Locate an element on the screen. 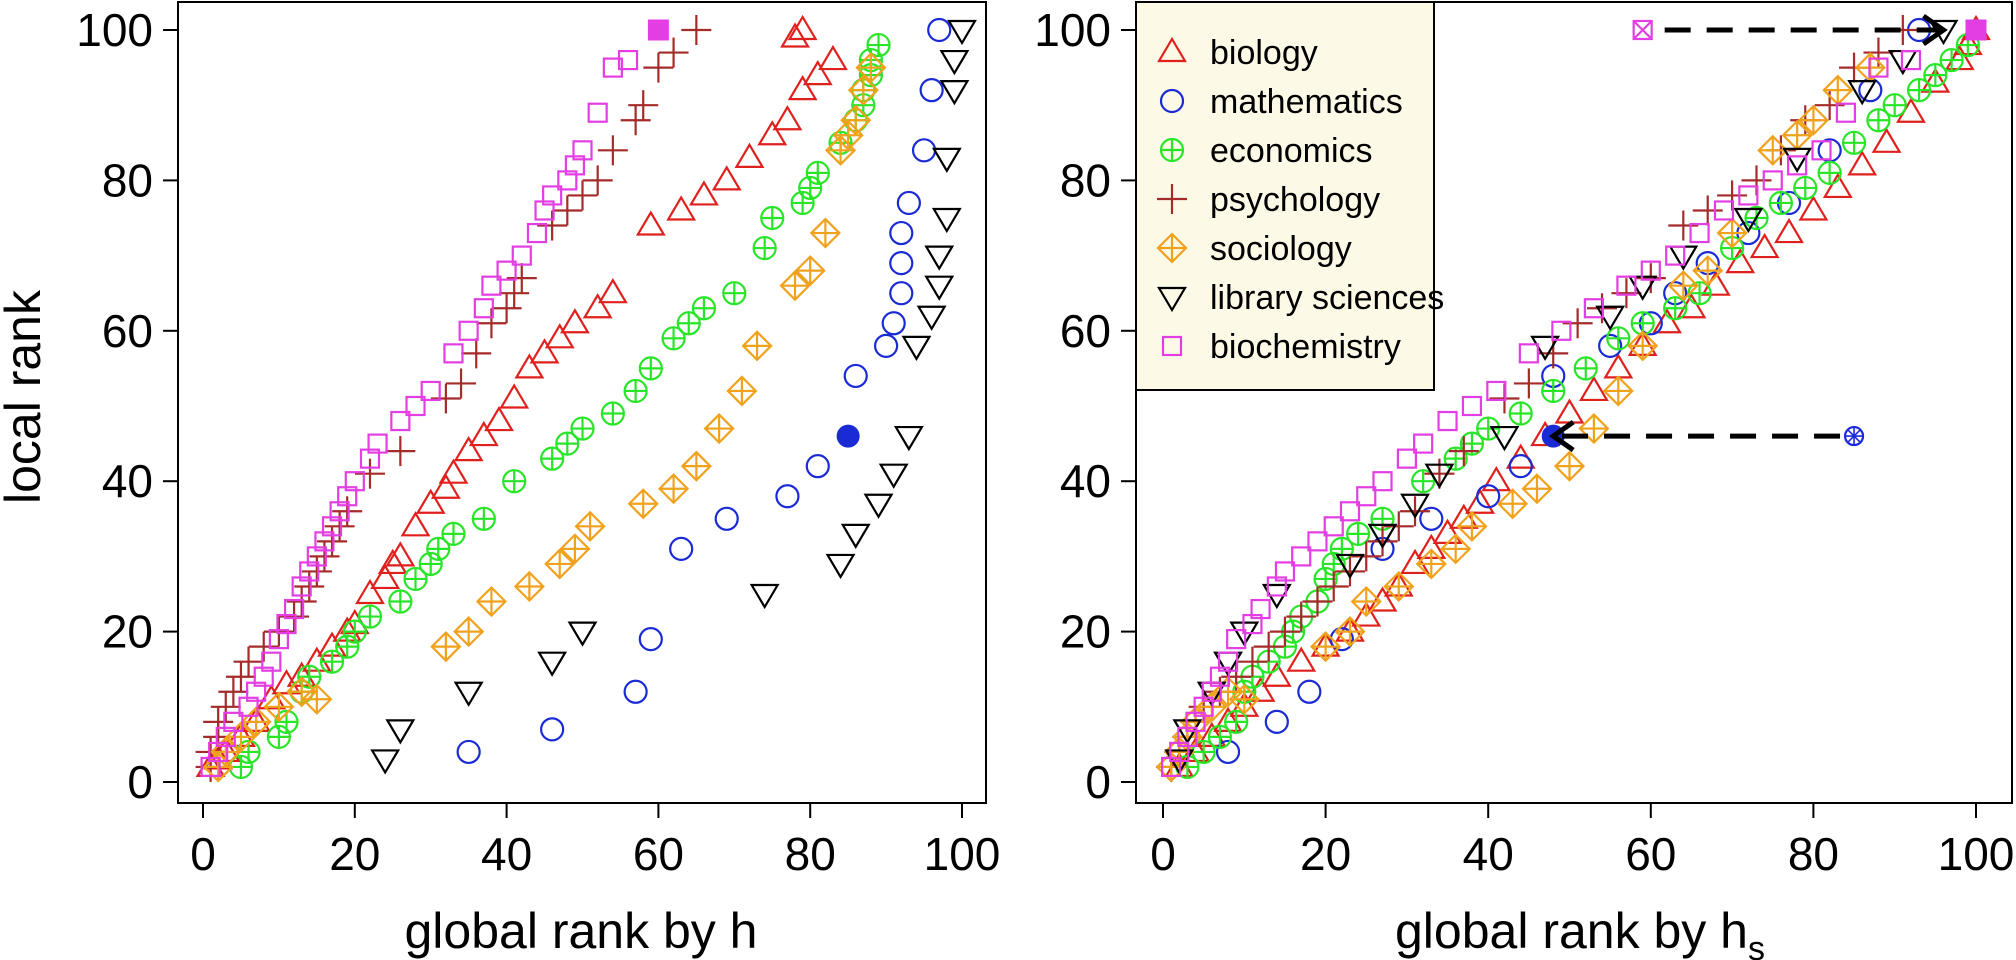 Image resolution: width=2016 pixels, height=960 pixels. legend-marker-mathematics is located at coordinates (1172, 101).